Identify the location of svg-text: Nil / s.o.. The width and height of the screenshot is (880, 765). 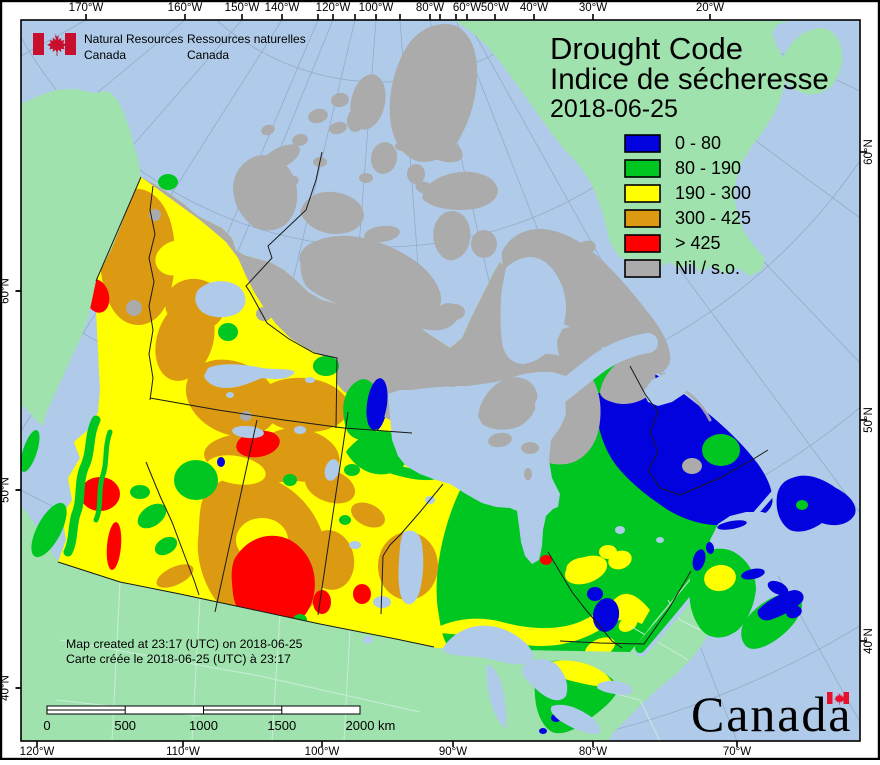
(707, 268).